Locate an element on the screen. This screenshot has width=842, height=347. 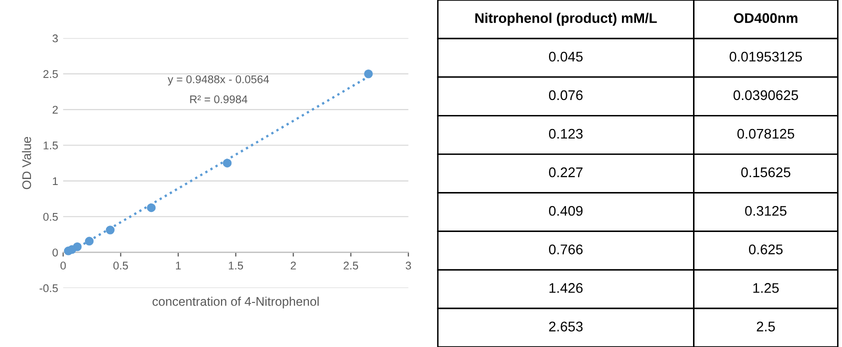
text: 0.076 is located at coordinates (565, 95).